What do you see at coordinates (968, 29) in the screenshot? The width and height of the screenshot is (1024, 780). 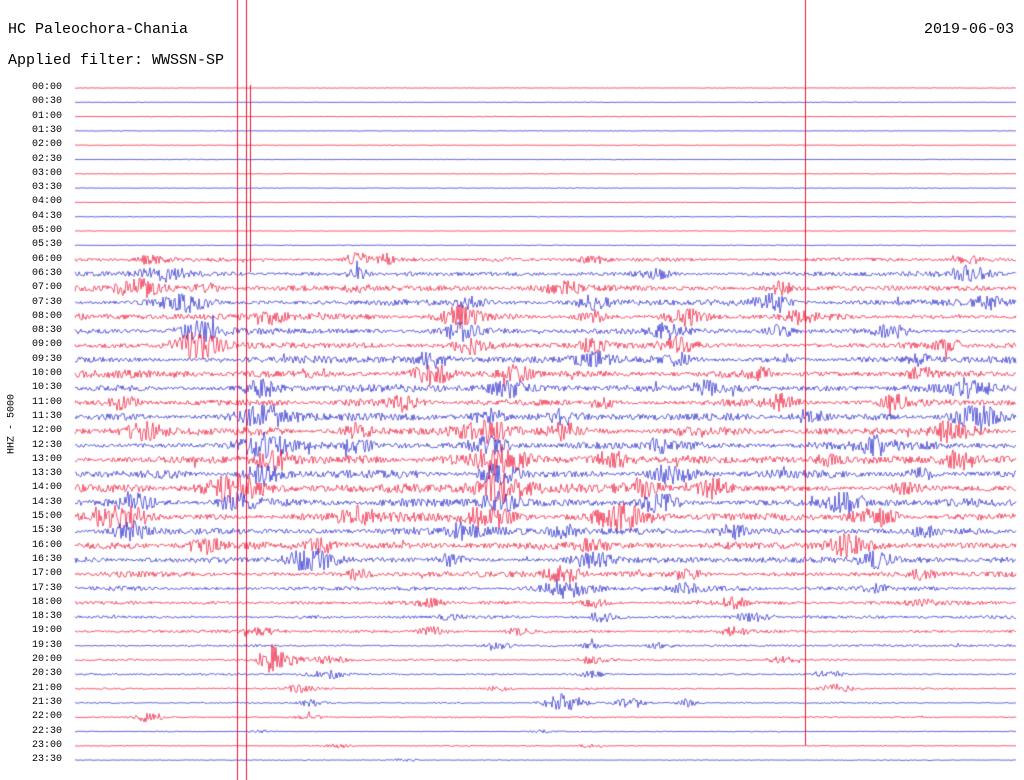 I see `plot-date: 2019-06-03` at bounding box center [968, 29].